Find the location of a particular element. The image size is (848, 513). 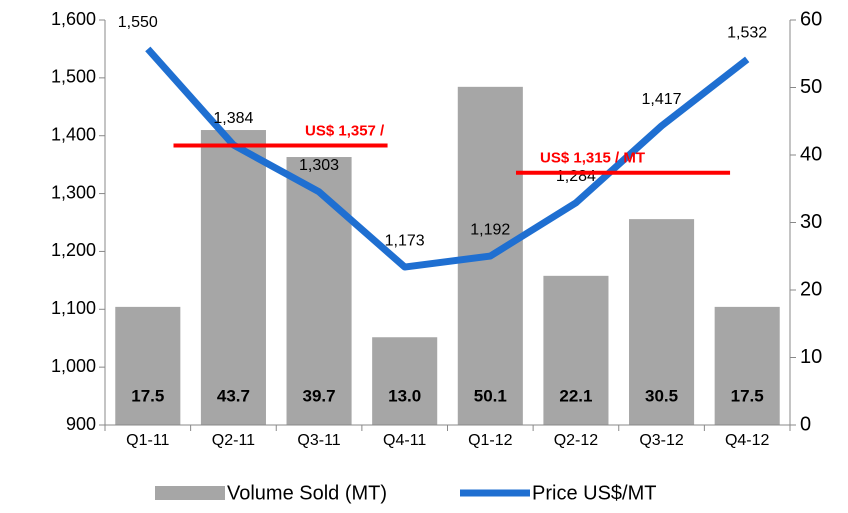

y-tick-label: 1,400 is located at coordinates (73, 134).